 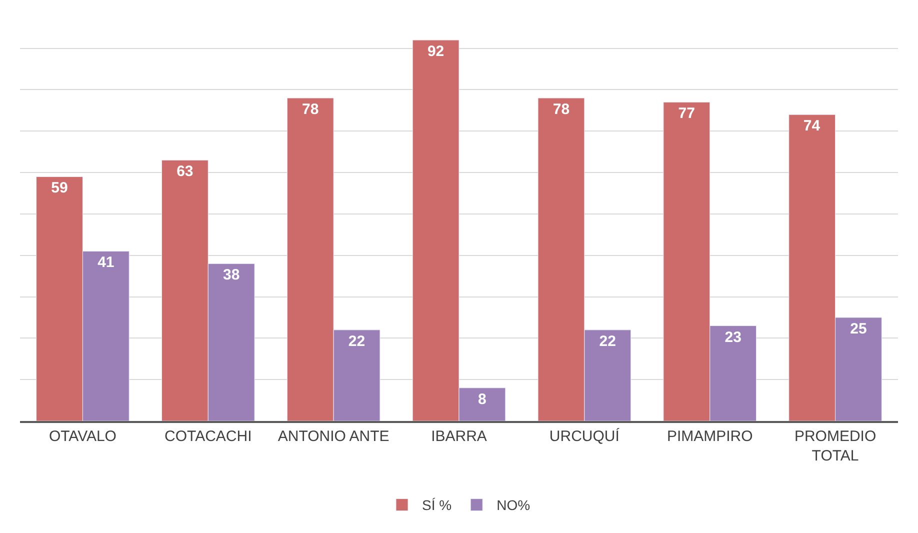 I want to click on data-label: 74, so click(x=812, y=126).